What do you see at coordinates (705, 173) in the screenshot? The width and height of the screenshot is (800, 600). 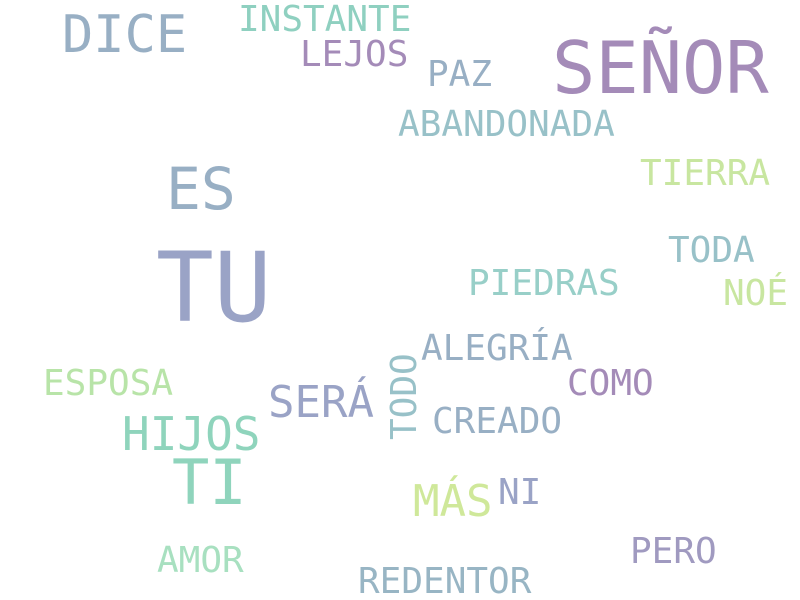 I see `word-tierra: TIERRA` at bounding box center [705, 173].